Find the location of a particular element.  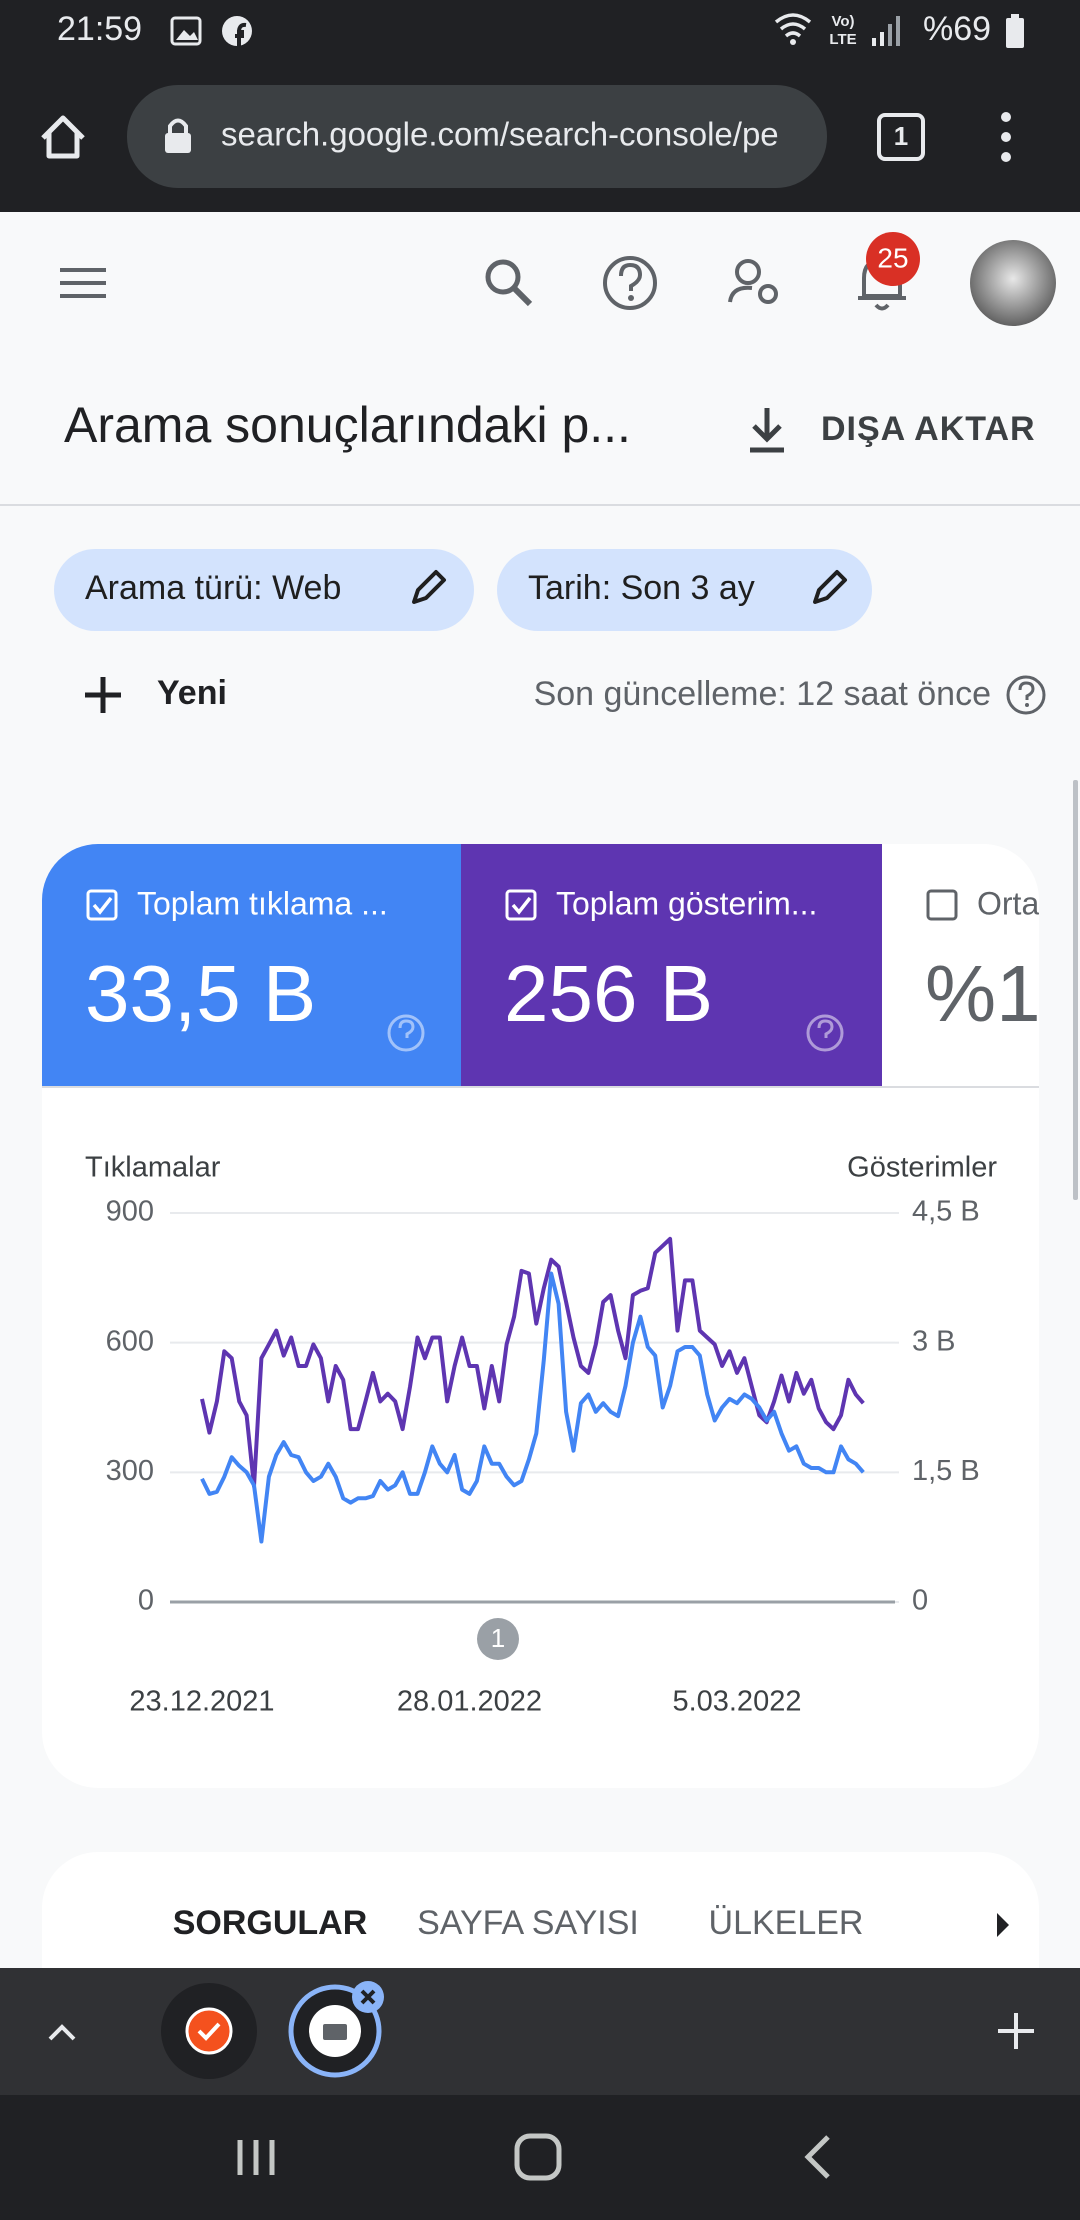

url-text: search.google.com/search-console/pe is located at coordinates (500, 134).